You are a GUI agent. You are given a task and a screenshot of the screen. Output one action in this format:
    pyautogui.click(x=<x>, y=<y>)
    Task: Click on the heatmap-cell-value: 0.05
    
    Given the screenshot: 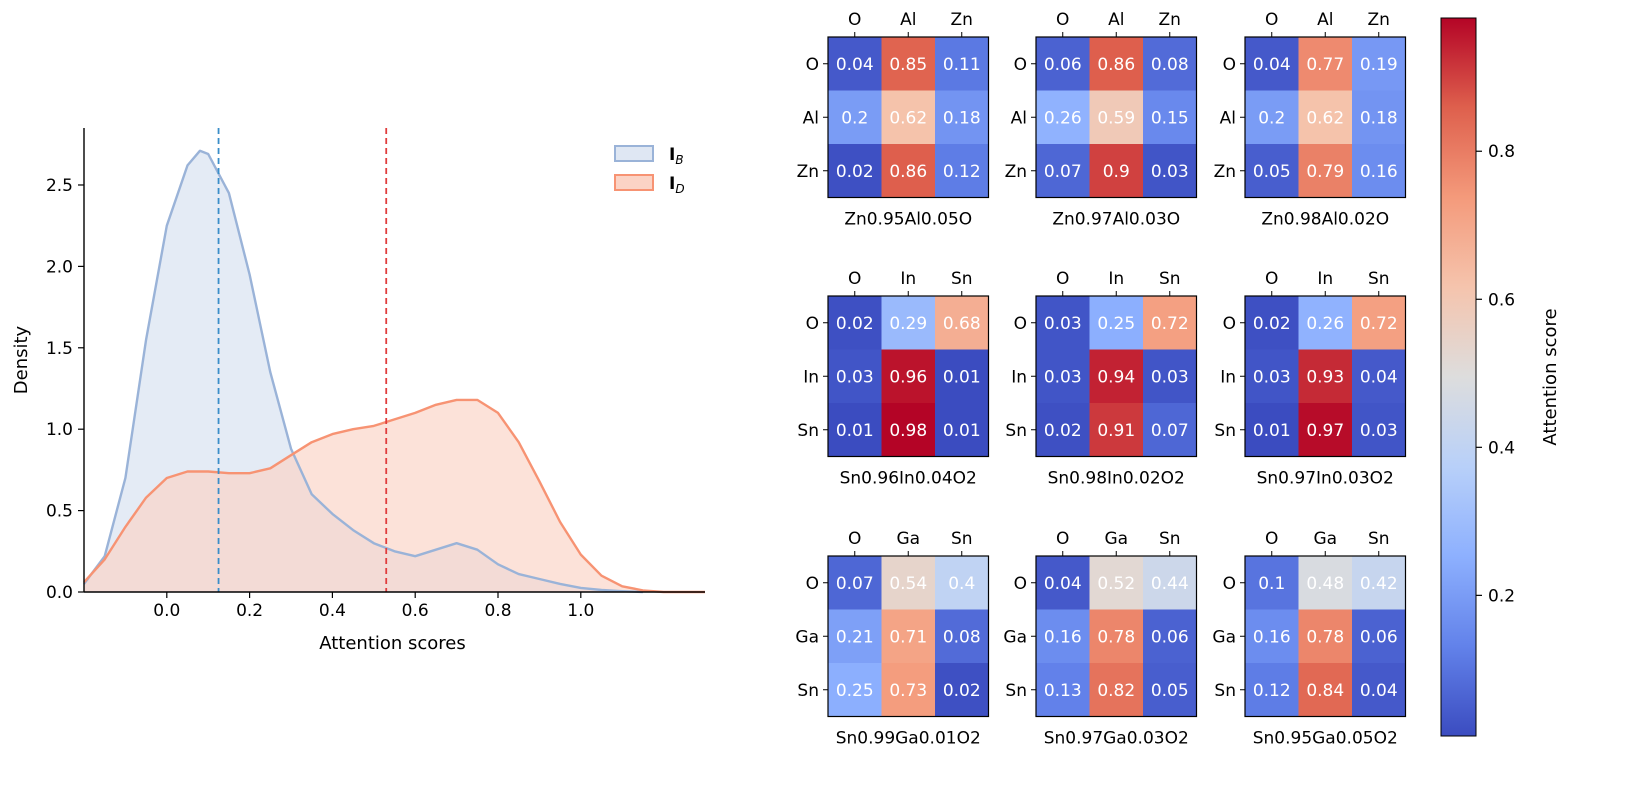 What is the action you would take?
    pyautogui.click(x=1272, y=172)
    